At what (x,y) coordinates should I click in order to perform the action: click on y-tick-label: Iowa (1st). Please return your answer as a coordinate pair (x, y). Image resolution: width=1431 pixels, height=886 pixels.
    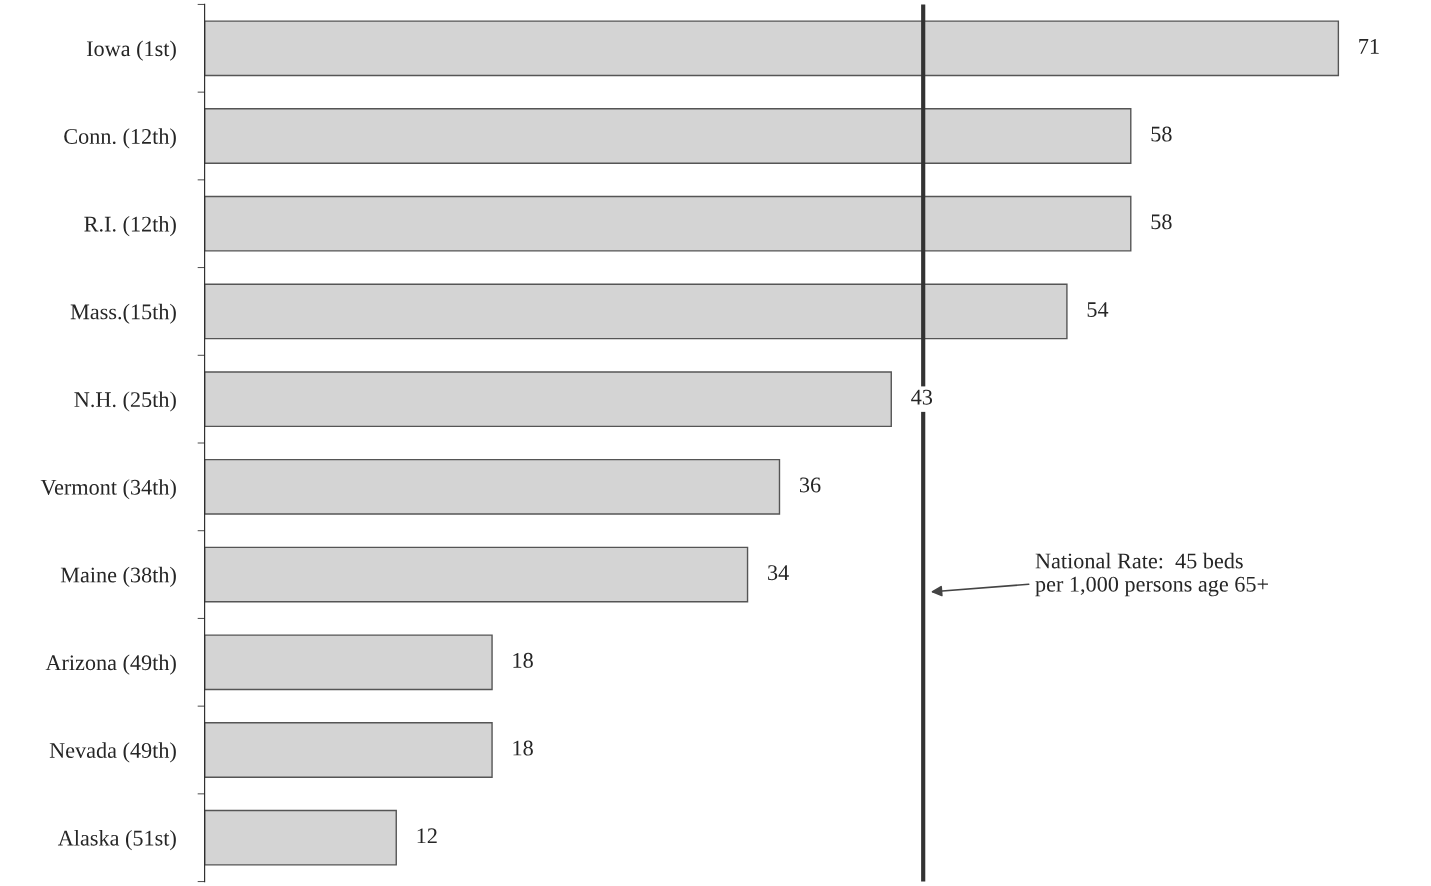
    Looking at the image, I should click on (131, 50).